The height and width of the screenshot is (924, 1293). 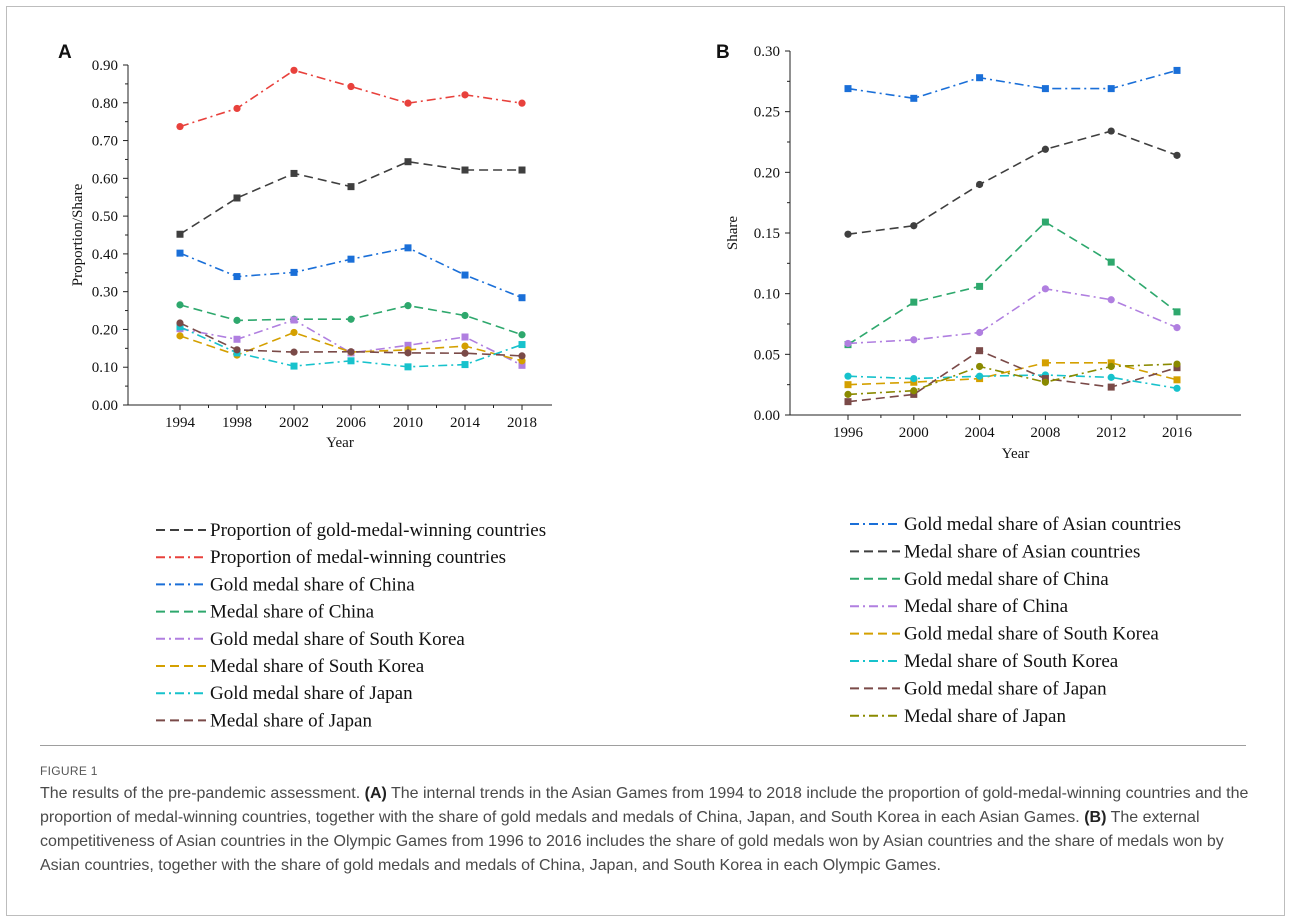 What do you see at coordinates (180, 423) in the screenshot?
I see `panel-a-x-tick-label: 1994` at bounding box center [180, 423].